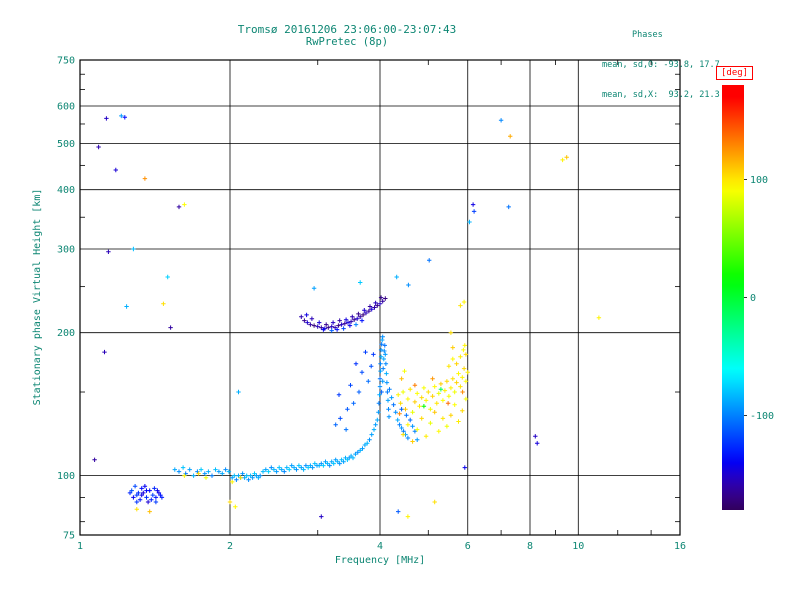  I want to click on phase-stats-x-mode: mean, sd,X: 93.2, 21.3, so click(661, 95).